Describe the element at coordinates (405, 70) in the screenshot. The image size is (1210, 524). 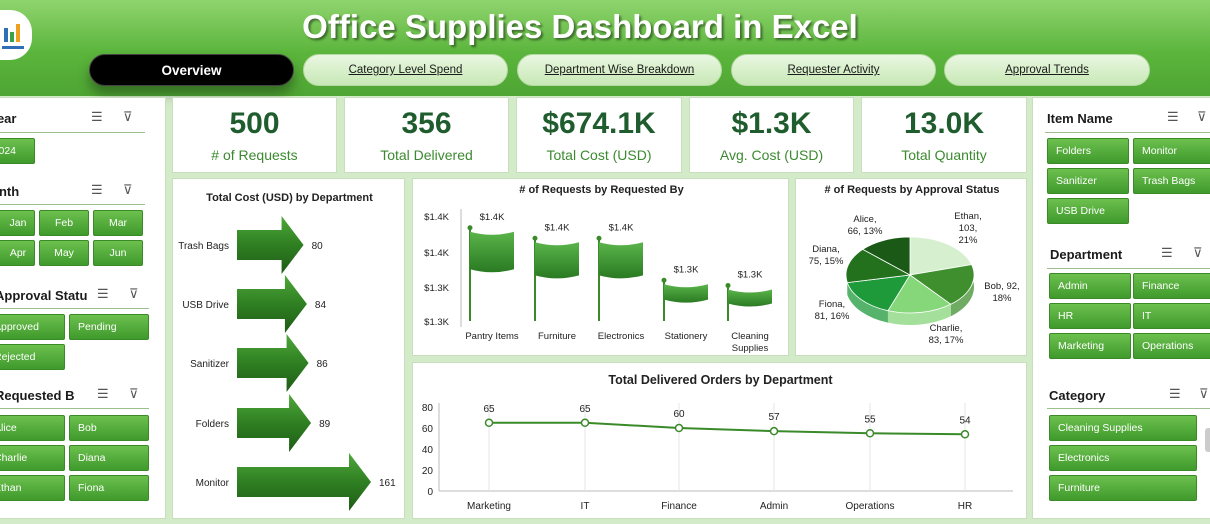
I see `tab-category-level-spend: Category Level Spend` at that location.